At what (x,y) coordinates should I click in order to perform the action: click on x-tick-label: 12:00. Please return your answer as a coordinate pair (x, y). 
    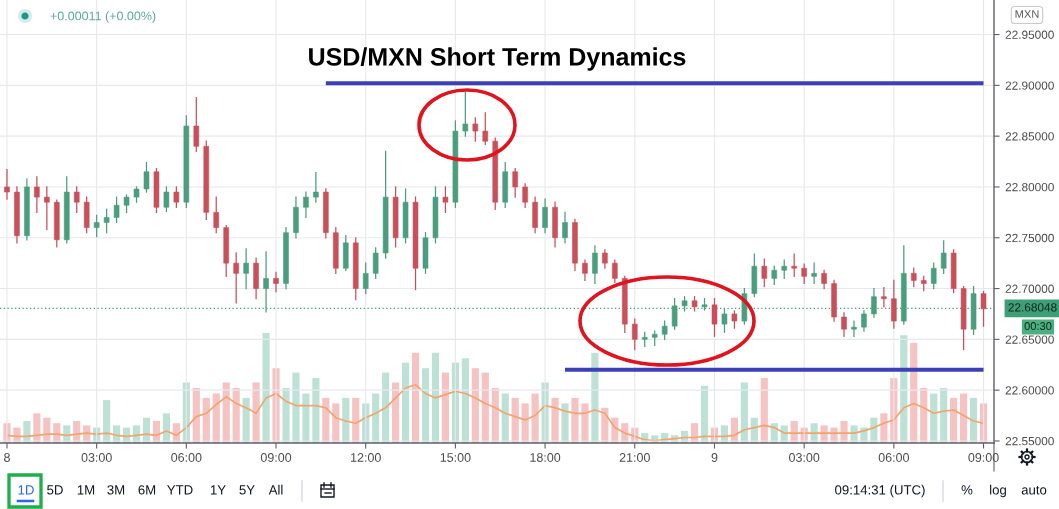
    Looking at the image, I should click on (366, 457).